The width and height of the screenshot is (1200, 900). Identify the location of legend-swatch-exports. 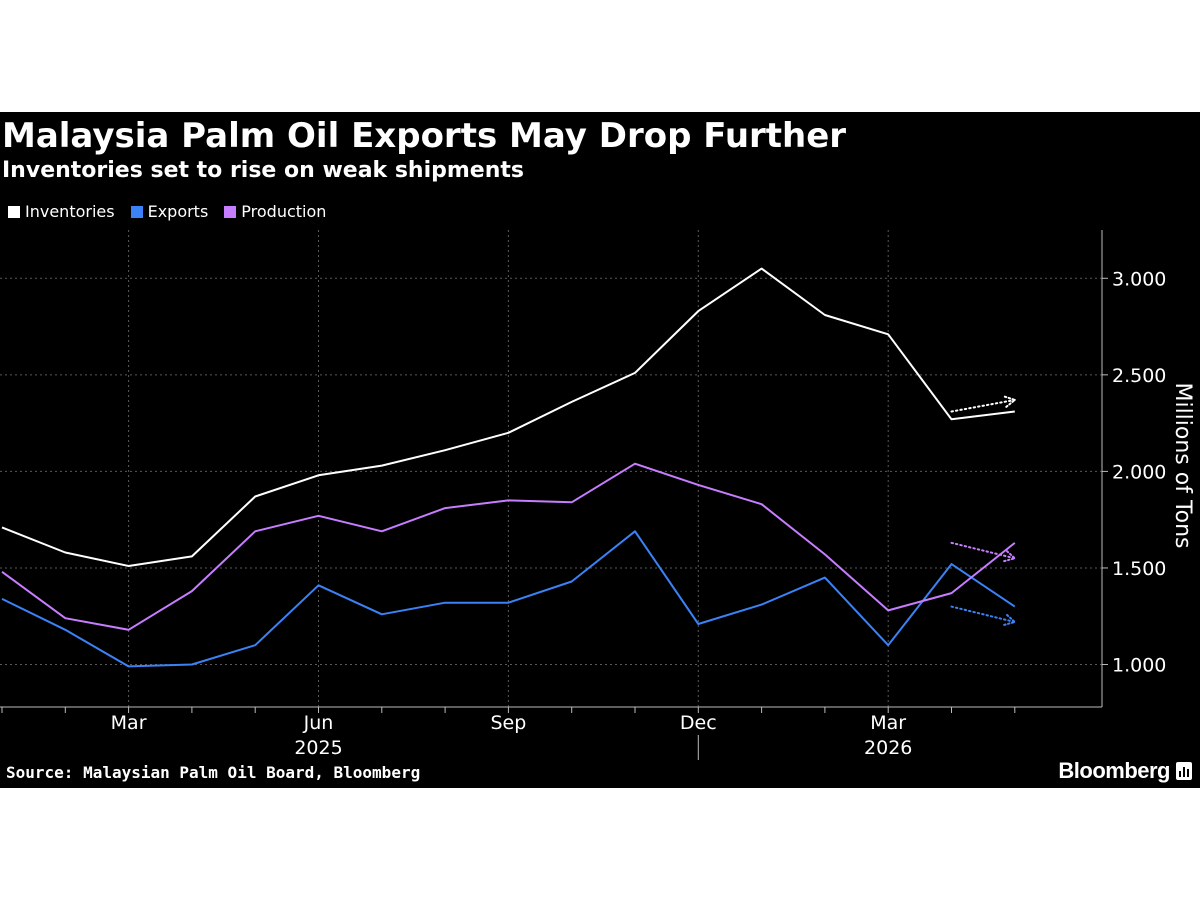
(136, 212).